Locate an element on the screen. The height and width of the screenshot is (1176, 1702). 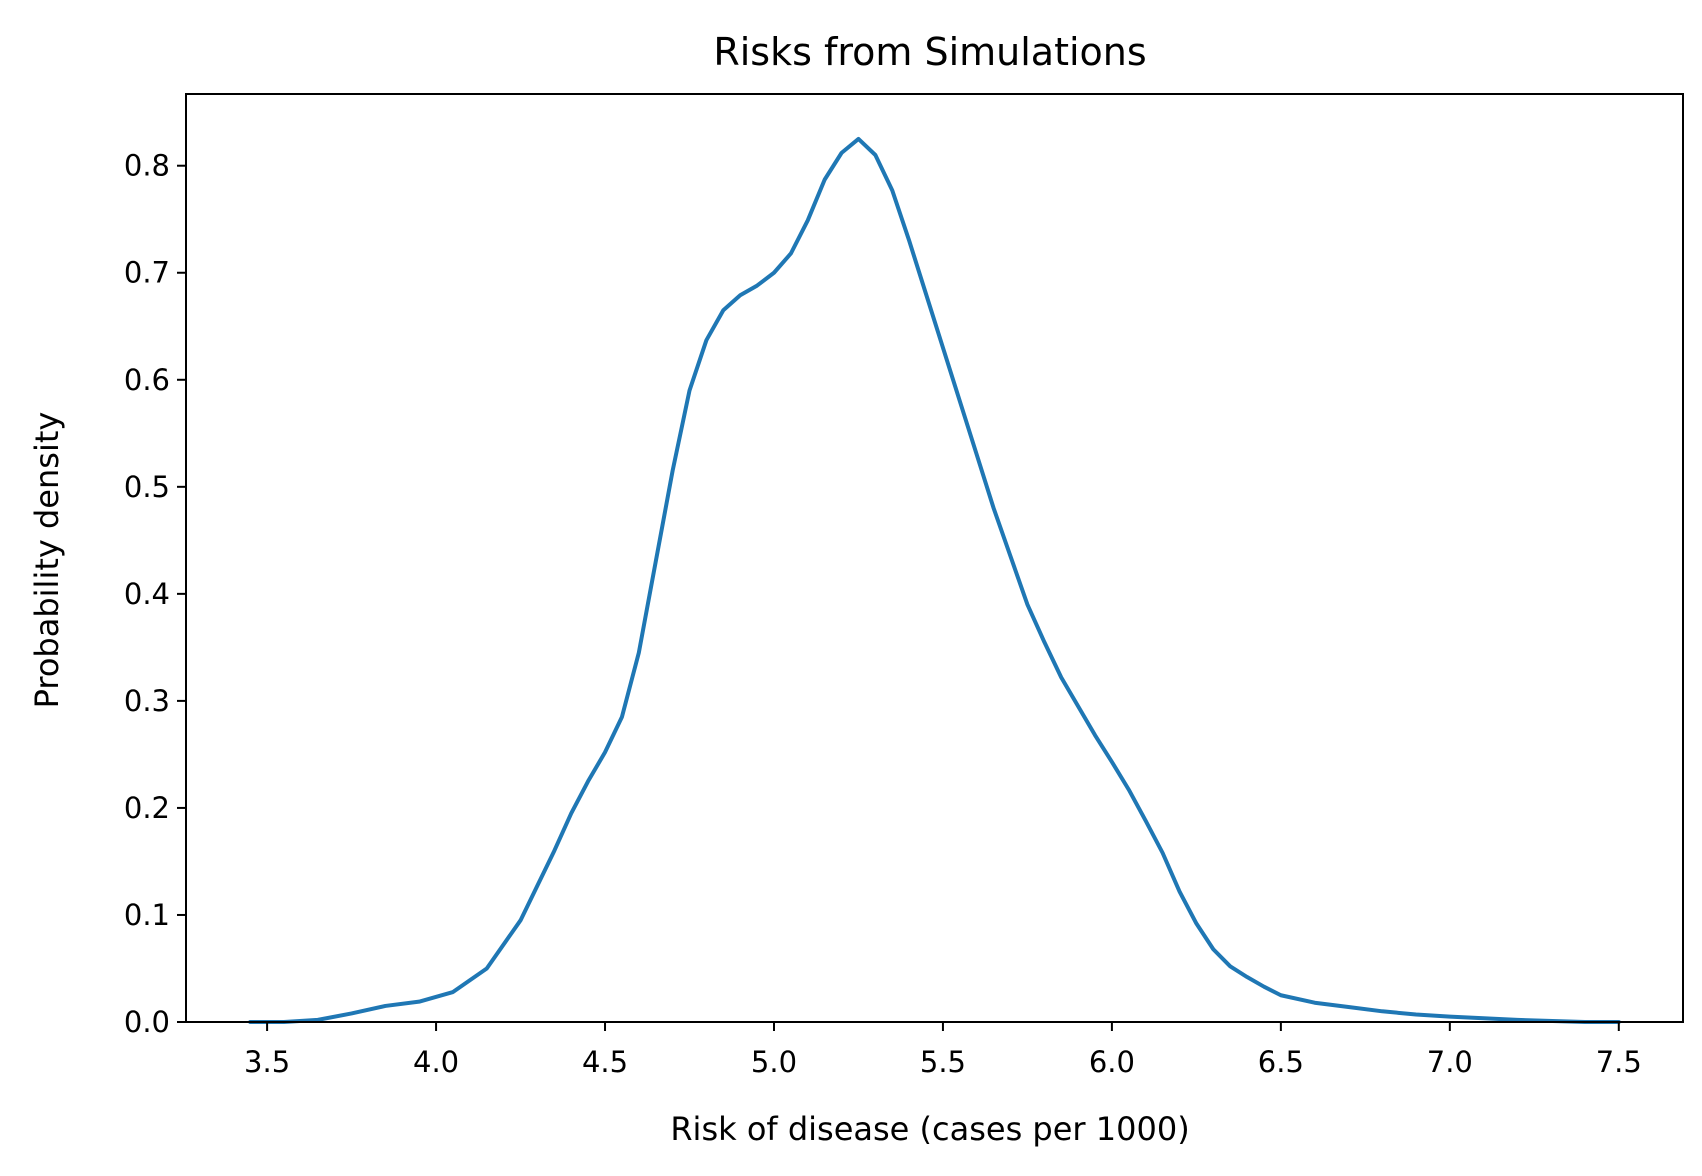
x-tick-label: 3.5 is located at coordinates (267, 1062).